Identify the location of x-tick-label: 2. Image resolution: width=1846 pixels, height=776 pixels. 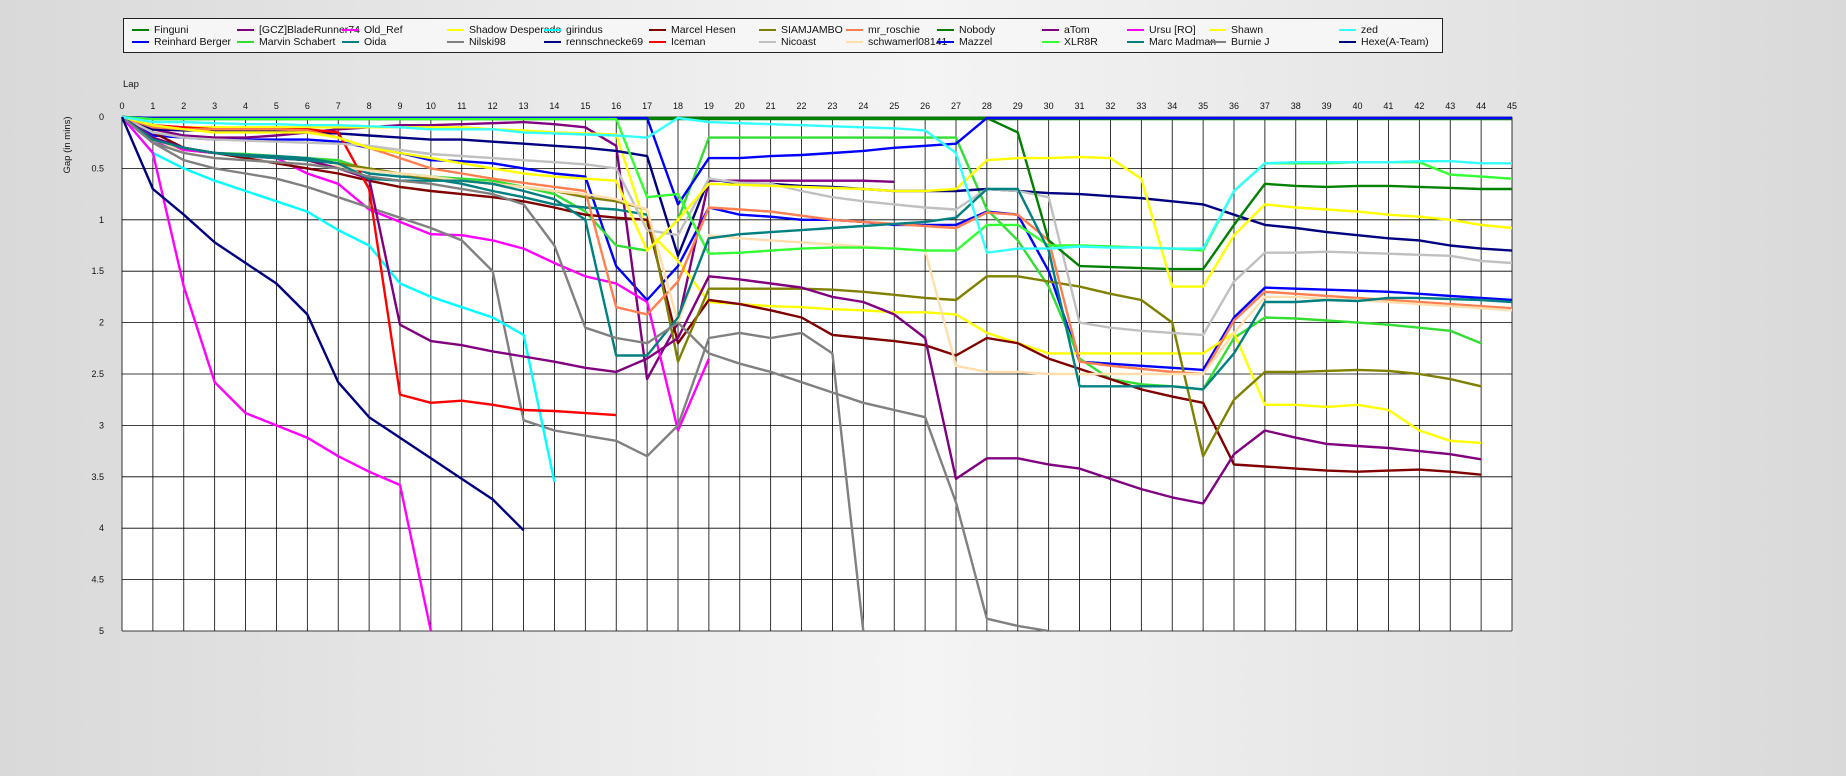
(183, 106).